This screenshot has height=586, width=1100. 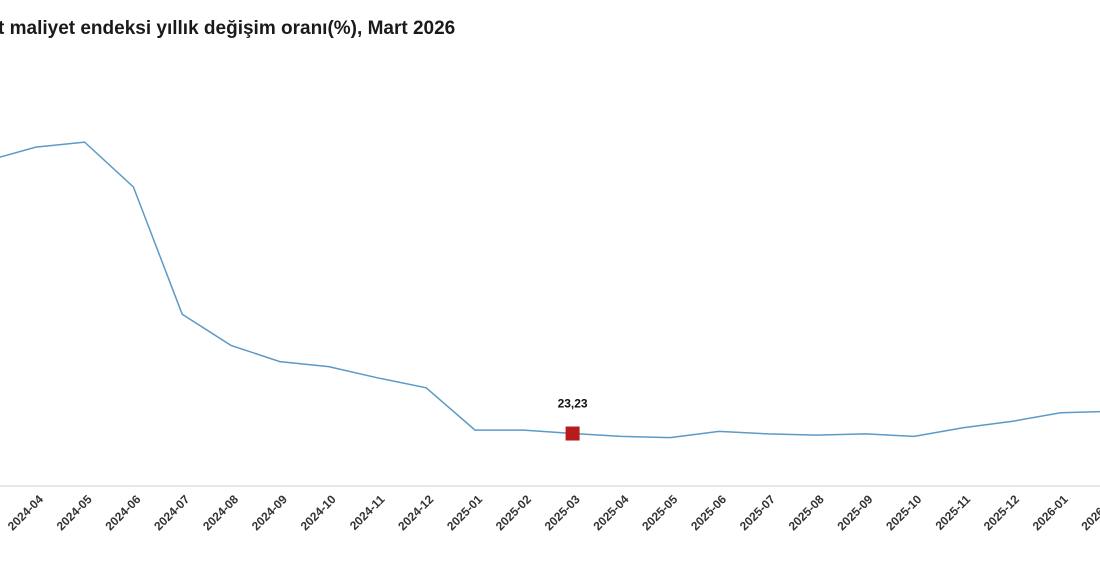 What do you see at coordinates (1001, 512) in the screenshot?
I see `x-tick-label: 2025-12` at bounding box center [1001, 512].